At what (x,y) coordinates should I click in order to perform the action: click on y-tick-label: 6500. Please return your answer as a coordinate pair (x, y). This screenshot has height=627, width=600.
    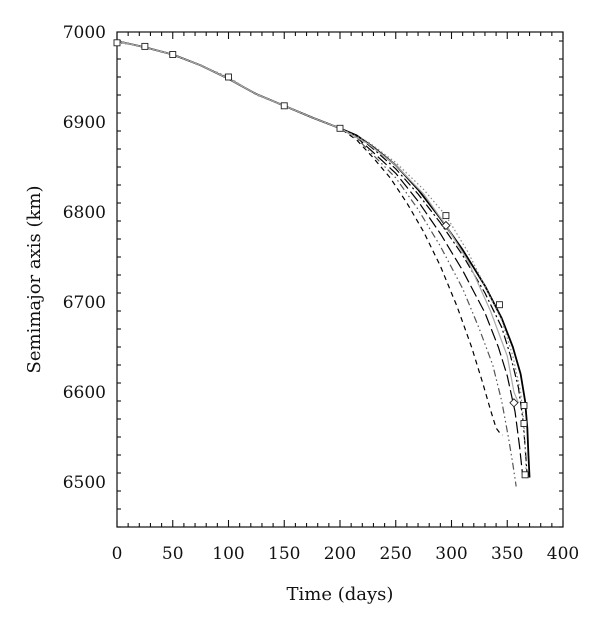
    Looking at the image, I should click on (84, 483).